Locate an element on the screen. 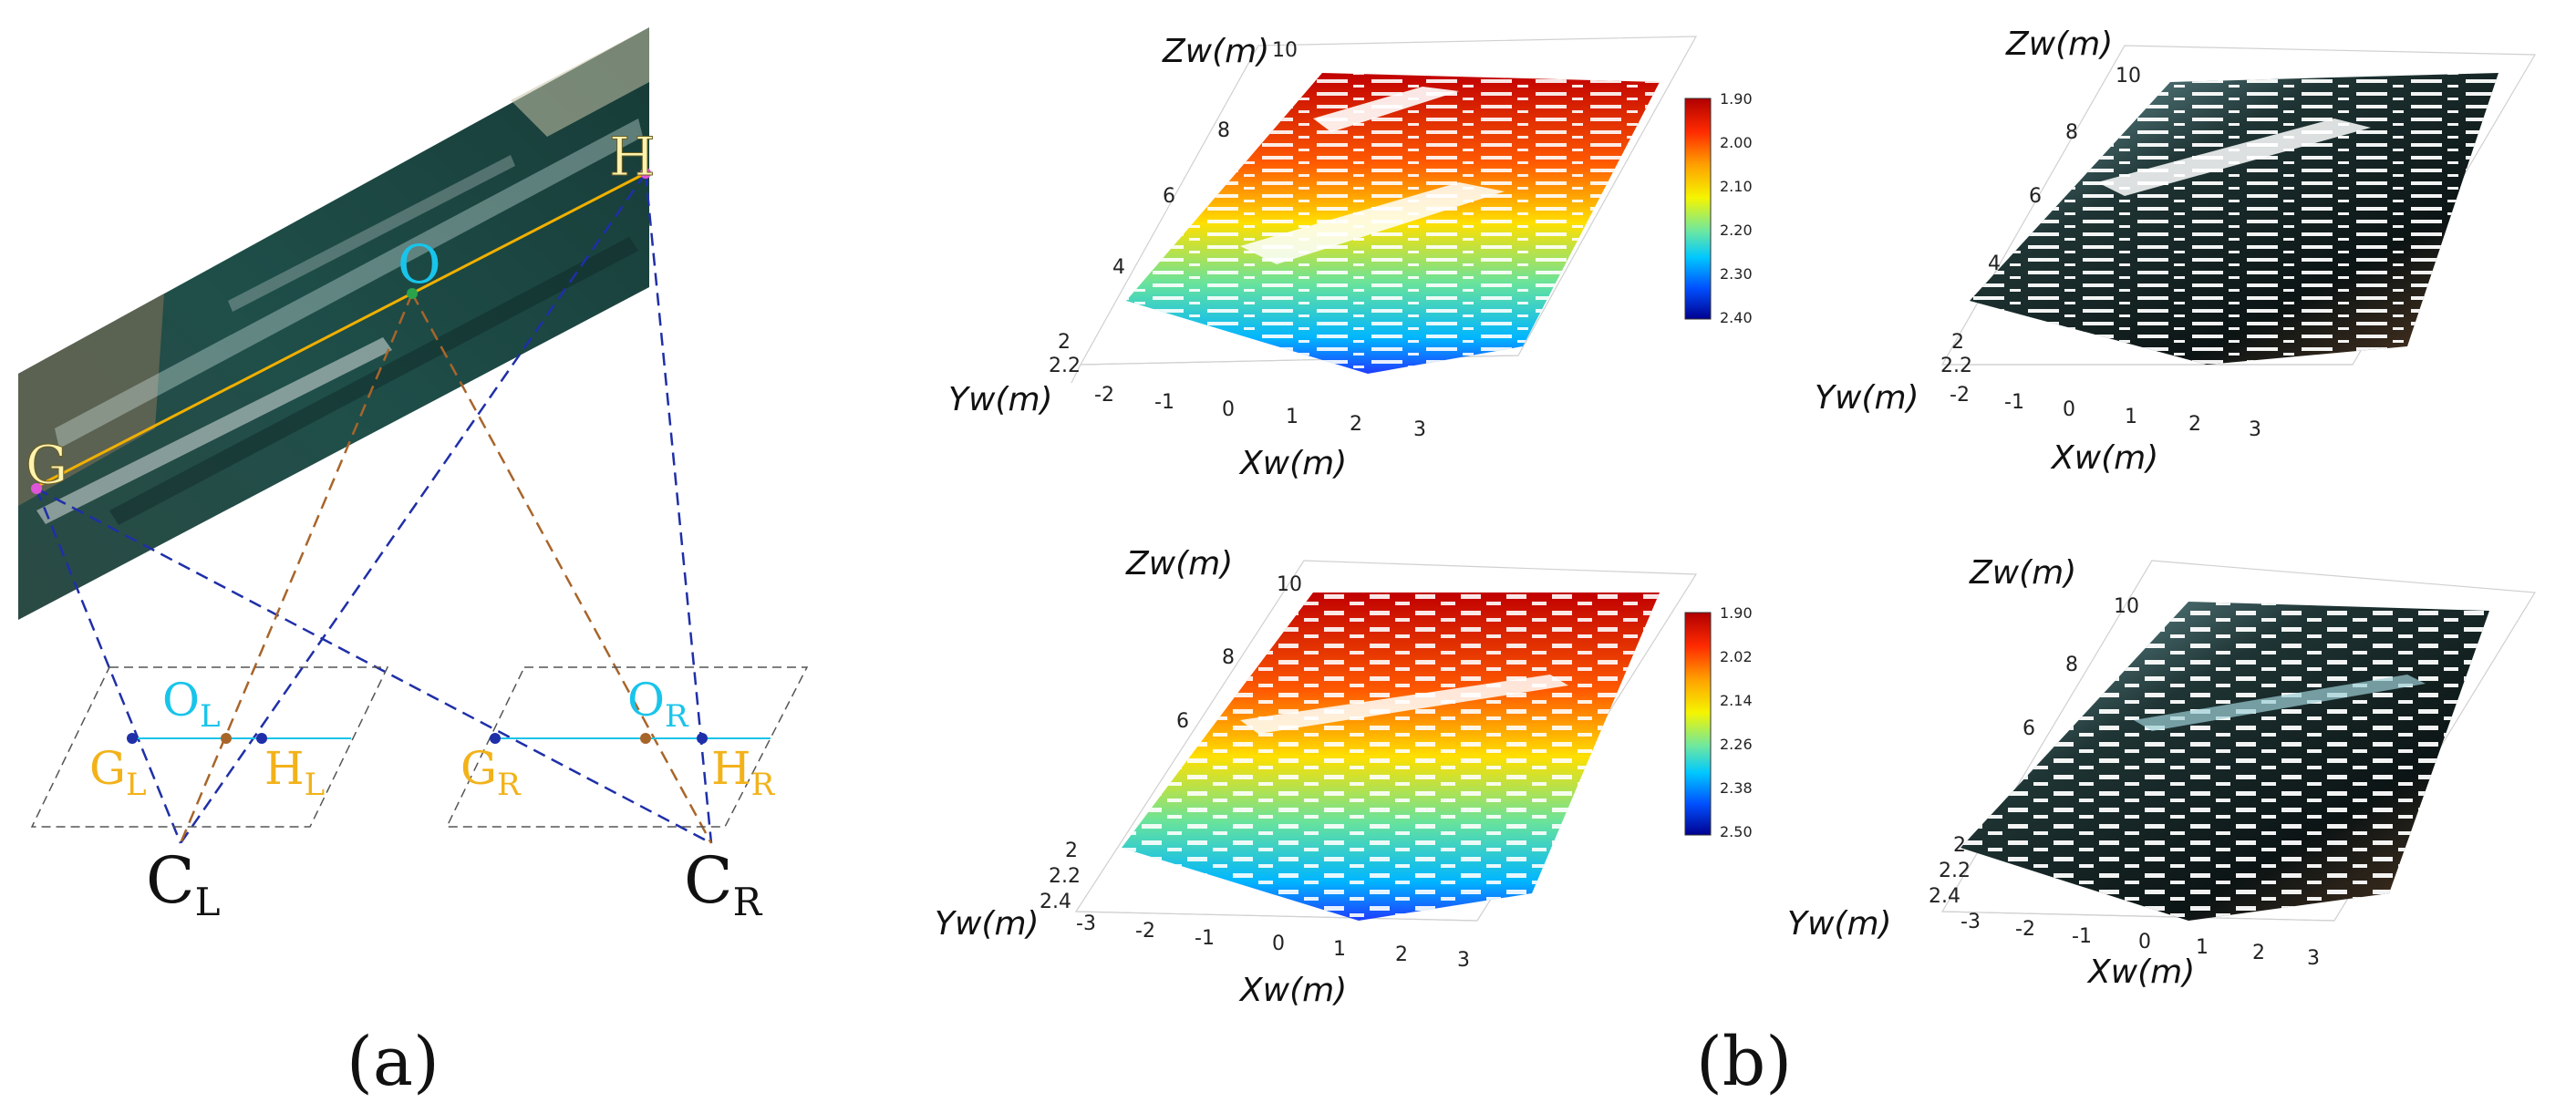 This screenshot has width=2576, height=1113. caption-b: (b) is located at coordinates (1744, 1062).